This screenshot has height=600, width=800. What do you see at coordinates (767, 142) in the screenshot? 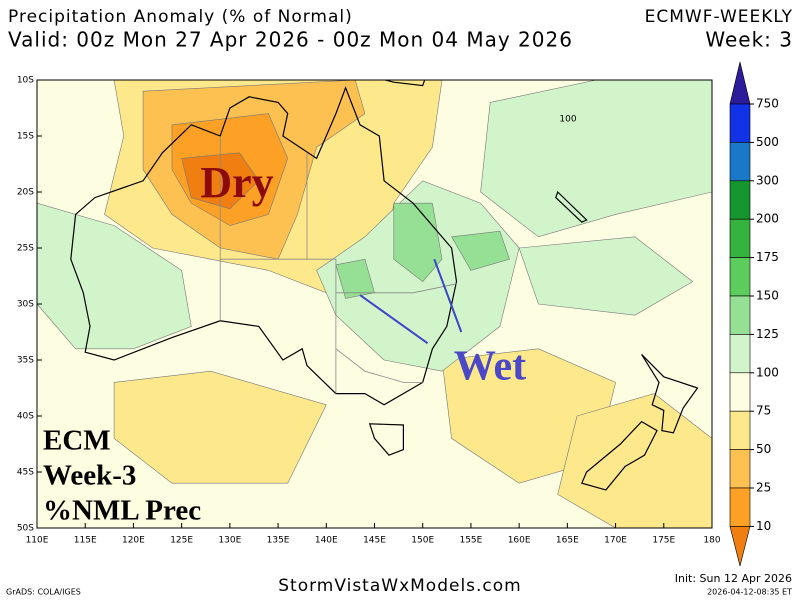
I see `colorbar-label: 500` at bounding box center [767, 142].